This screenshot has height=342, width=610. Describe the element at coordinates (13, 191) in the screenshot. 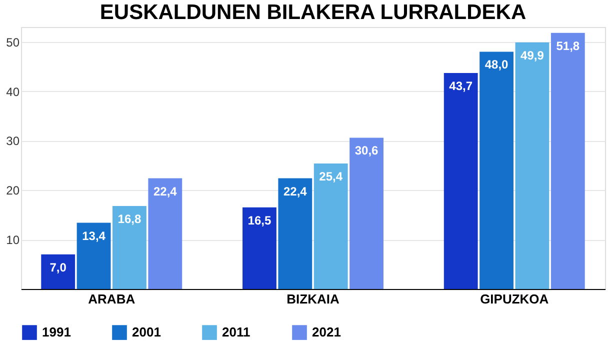

I see `y-tick-label: 20` at that location.